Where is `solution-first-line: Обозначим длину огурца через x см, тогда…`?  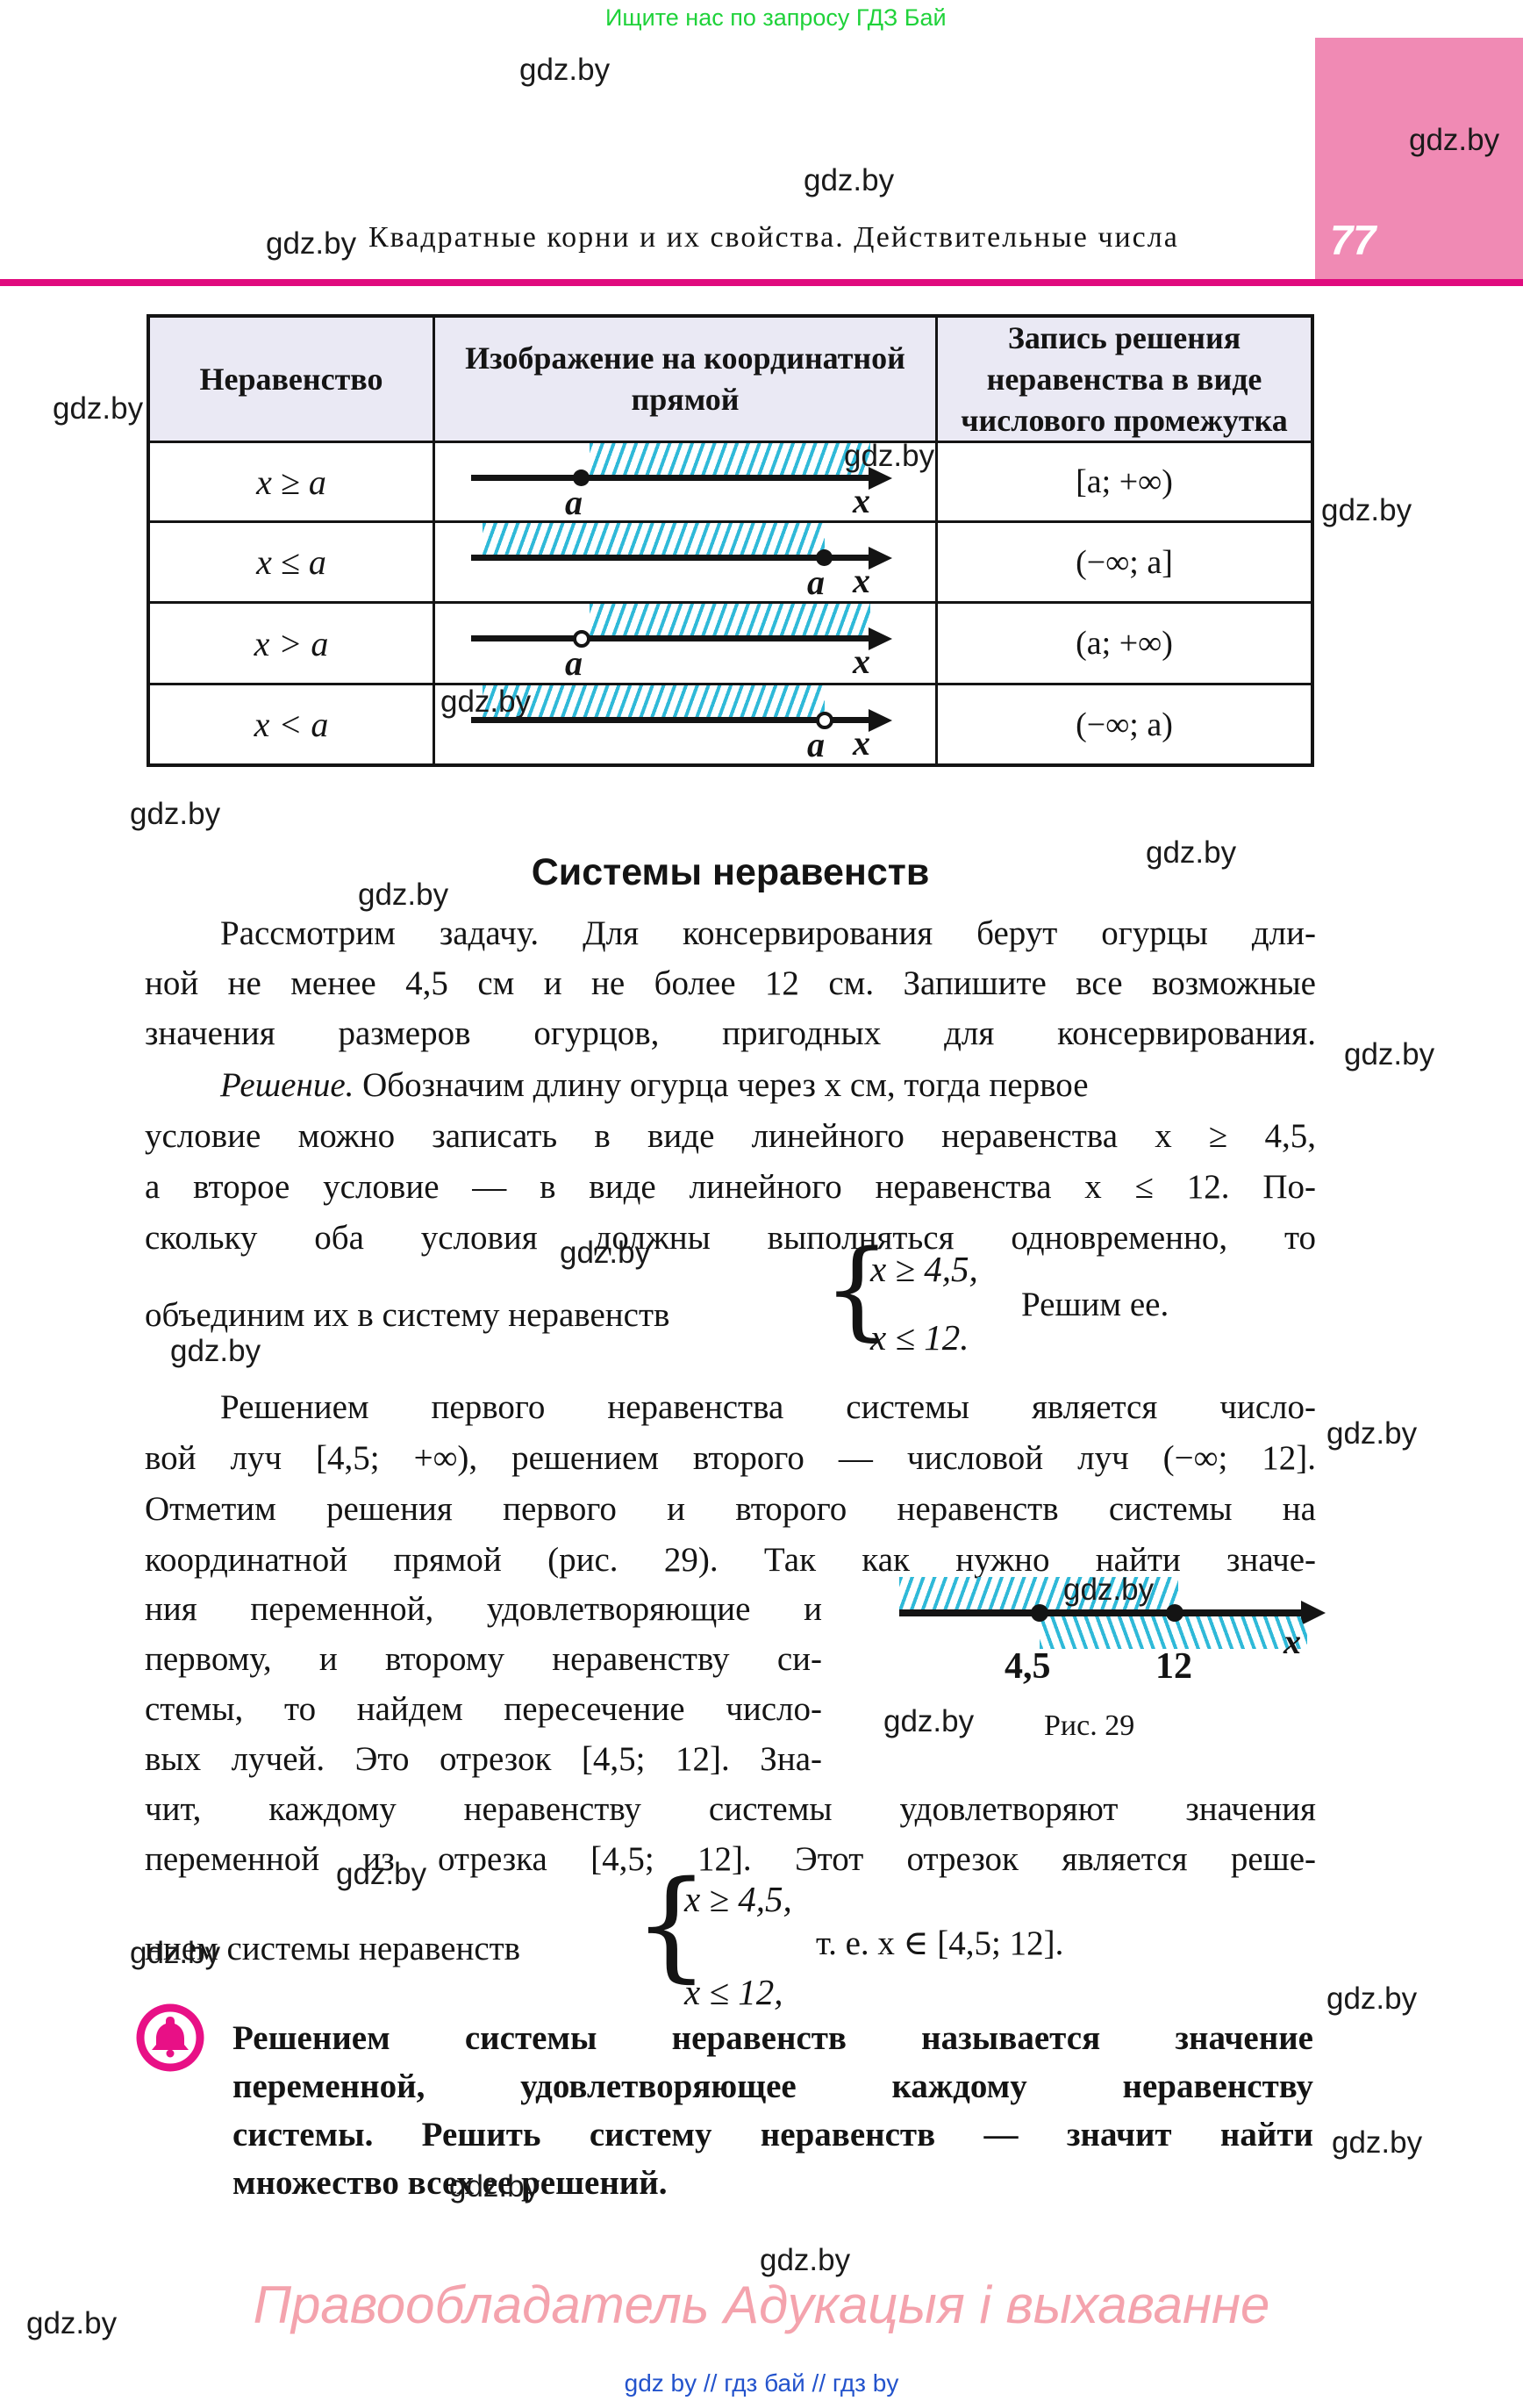
solution-first-line: Обозначим длину огурца через x см, тогда… is located at coordinates (722, 1085).